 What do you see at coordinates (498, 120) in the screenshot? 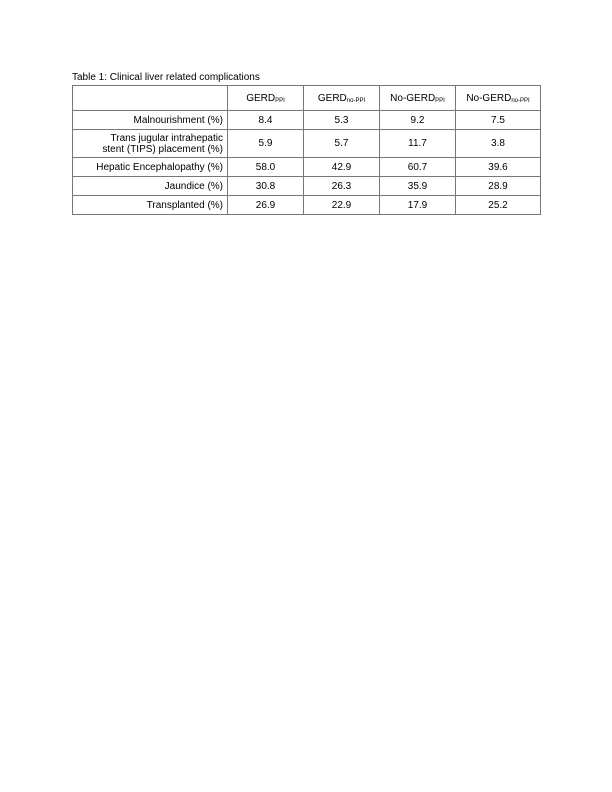
I see `table-cell: 7.5` at bounding box center [498, 120].